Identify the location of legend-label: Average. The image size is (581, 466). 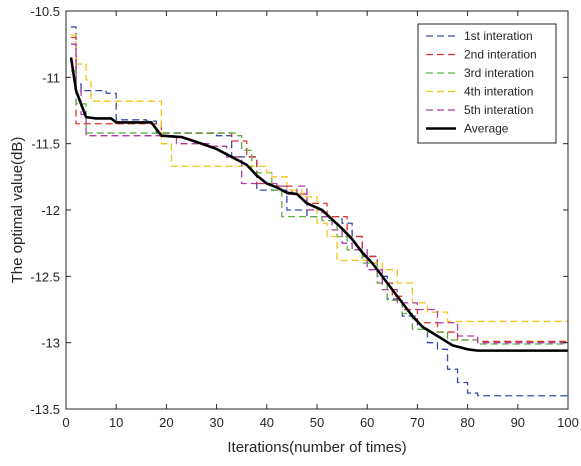
(486, 129).